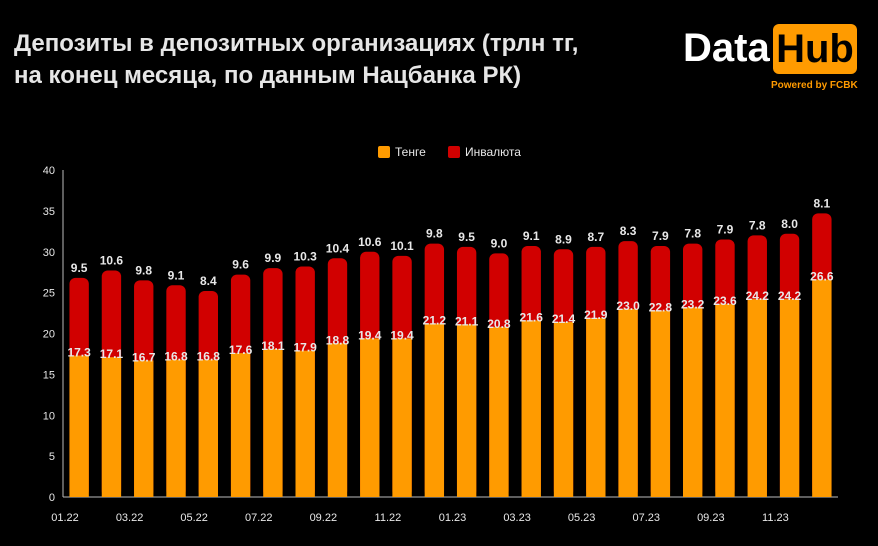 The width and height of the screenshot is (878, 546). Describe the element at coordinates (273, 258) in the screenshot. I see `data-label-fx: 9.9` at that location.